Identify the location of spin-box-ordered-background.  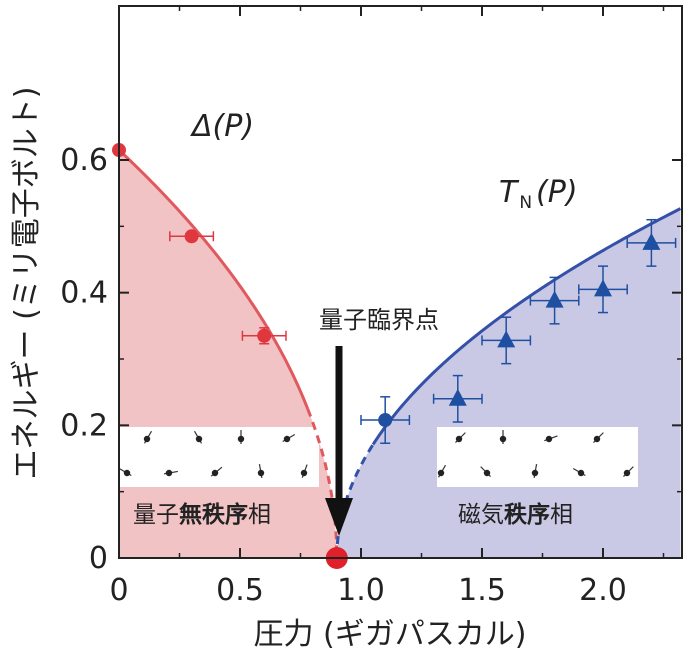
(537, 457).